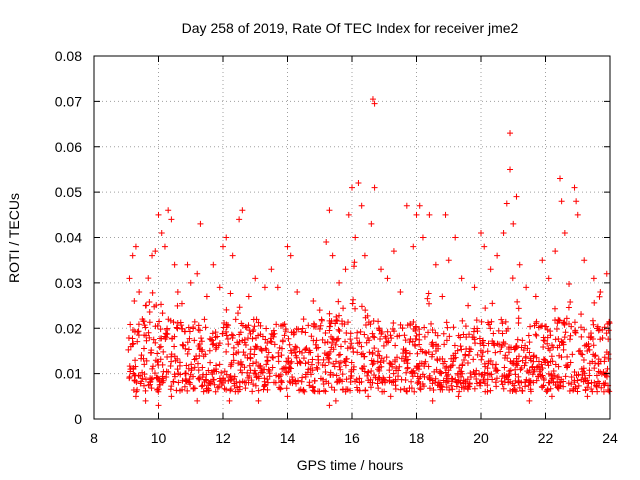 The image size is (640, 480). What do you see at coordinates (68, 238) in the screenshot?
I see `y-tick-label: 0.04` at bounding box center [68, 238].